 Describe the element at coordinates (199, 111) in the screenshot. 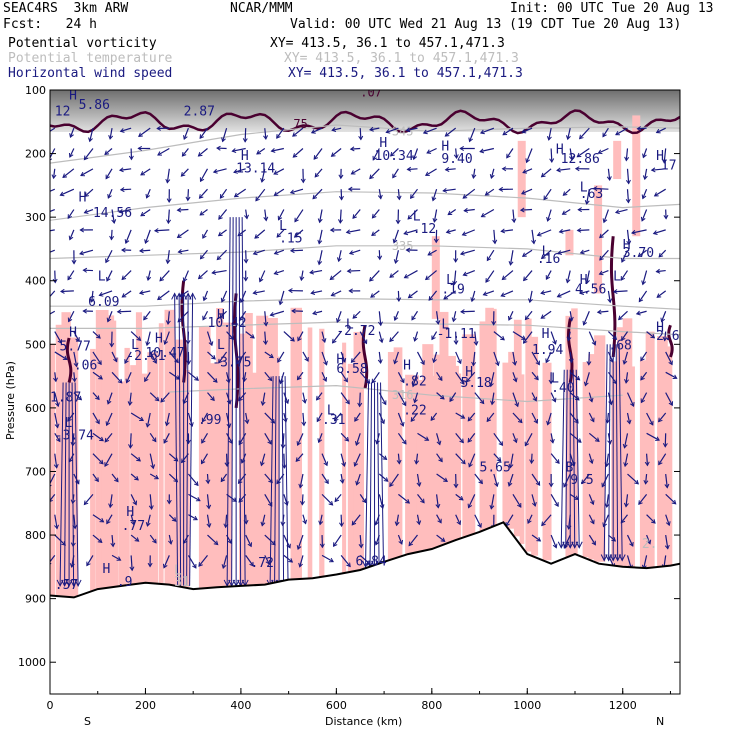

I see `wind-extremum-label: 2.87` at that location.